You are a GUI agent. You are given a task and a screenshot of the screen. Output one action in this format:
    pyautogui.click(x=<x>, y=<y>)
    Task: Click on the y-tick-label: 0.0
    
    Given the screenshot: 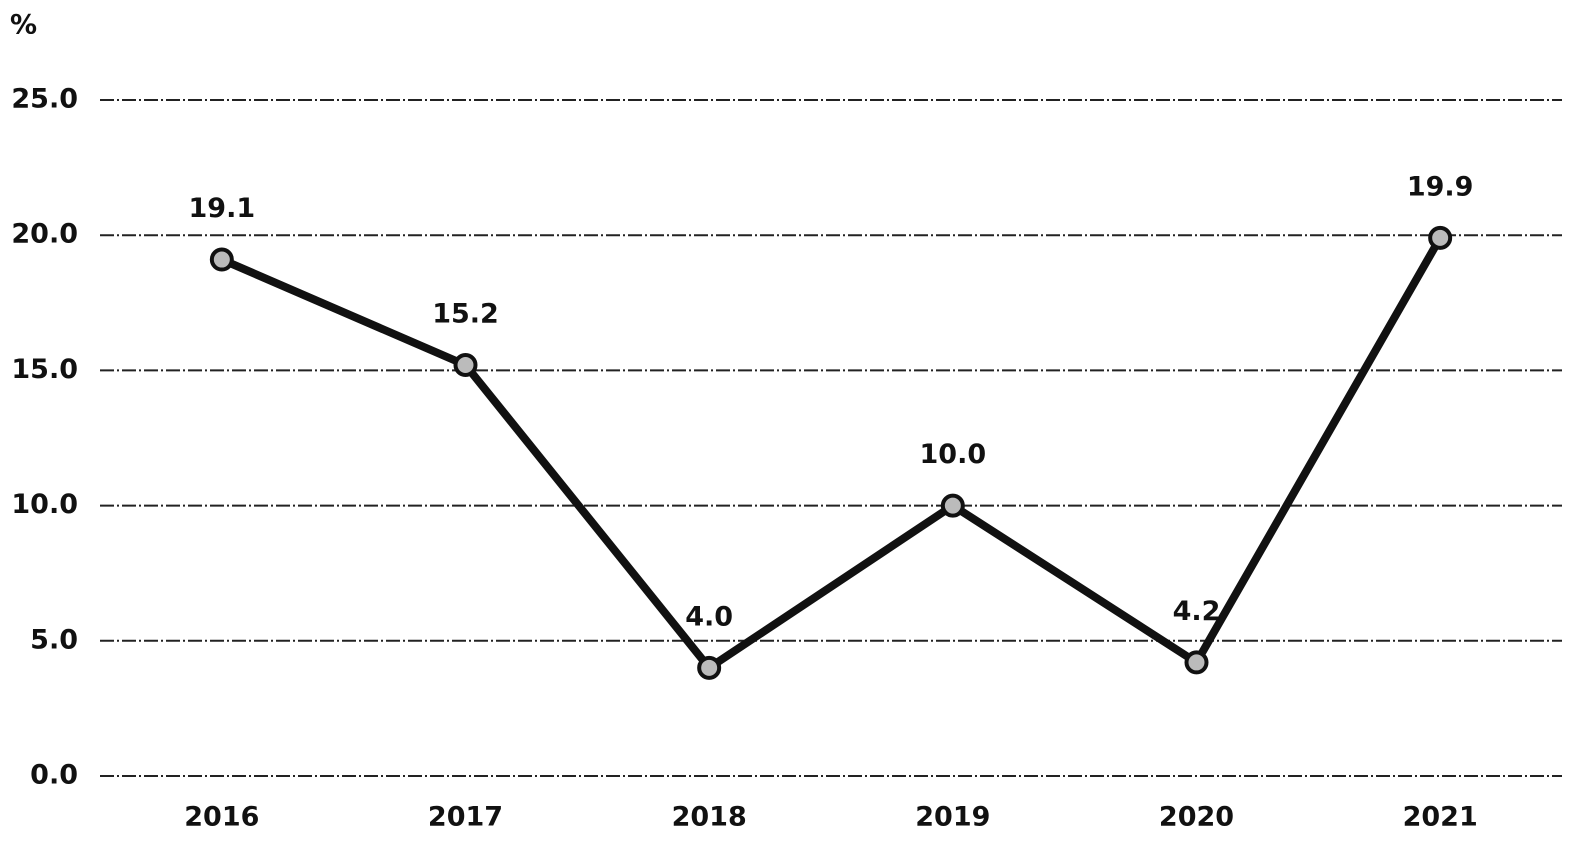 What is the action you would take?
    pyautogui.click(x=54, y=775)
    